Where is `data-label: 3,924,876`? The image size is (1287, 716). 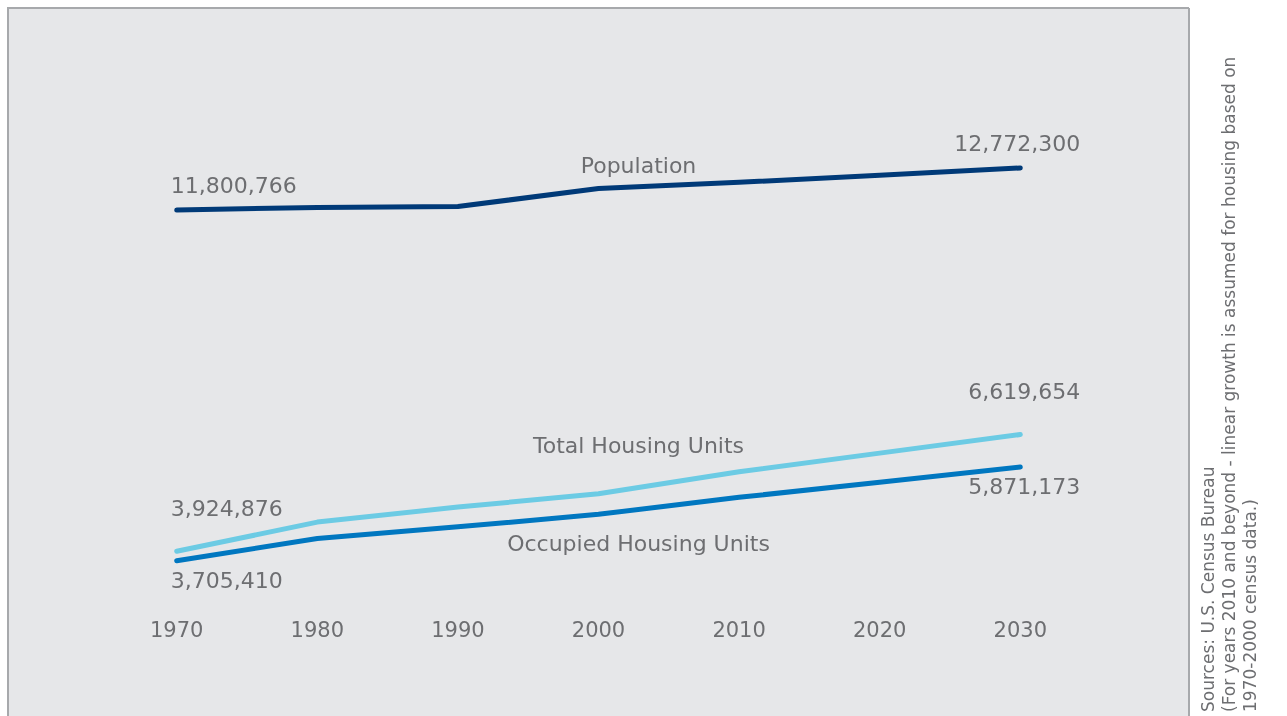
data-label: 3,924,876 is located at coordinates (226, 509).